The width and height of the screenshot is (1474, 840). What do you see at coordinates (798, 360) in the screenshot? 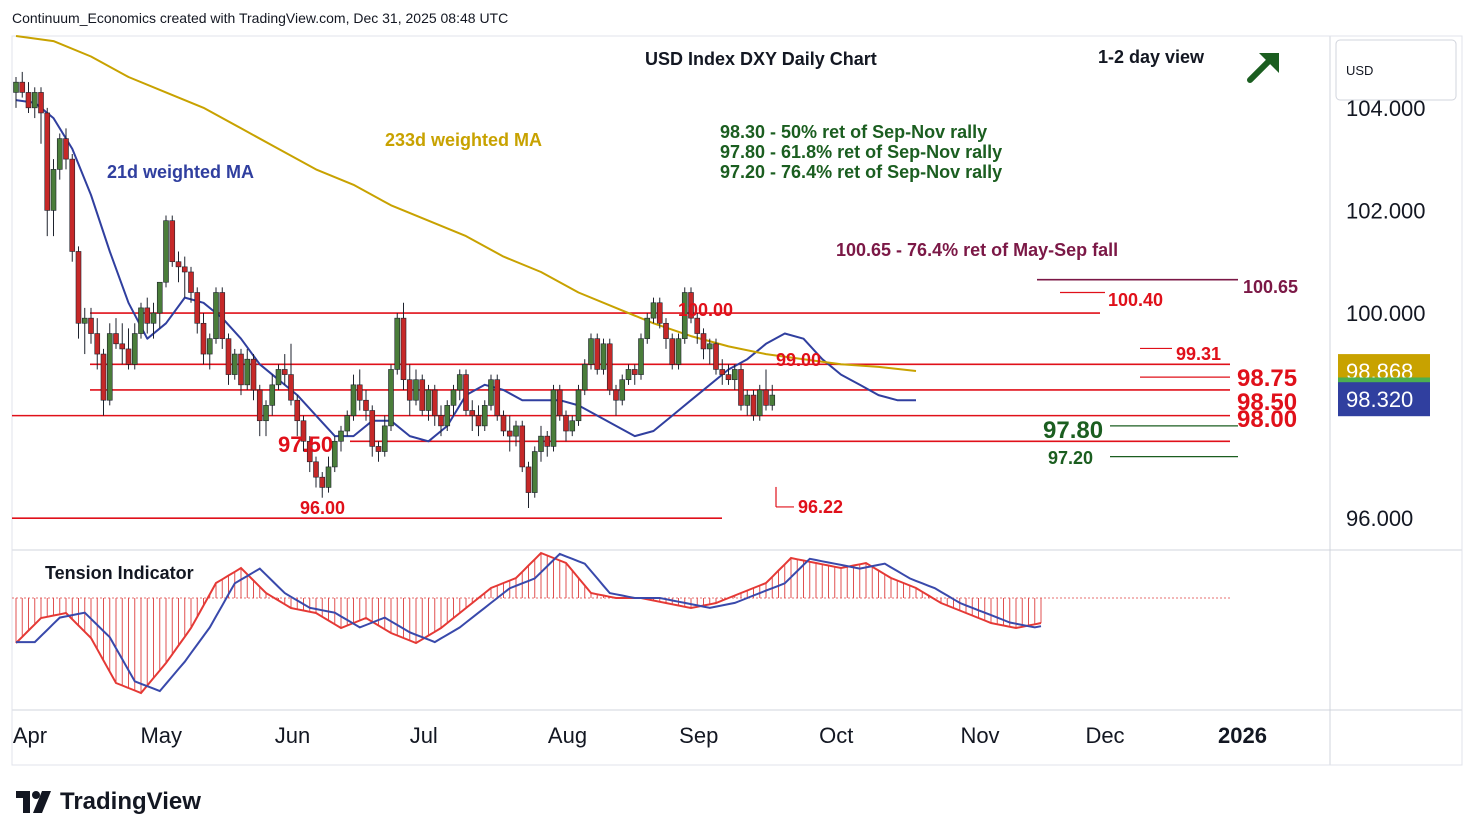
I see `level-99-label: 99.00` at bounding box center [798, 360].